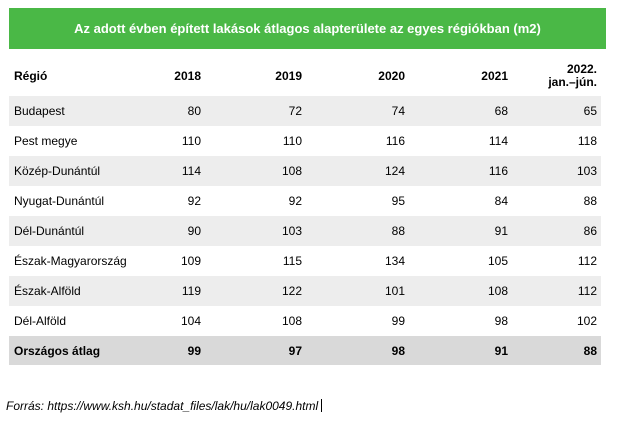  Describe the element at coordinates (322, 405) in the screenshot. I see `text-cursor` at that location.